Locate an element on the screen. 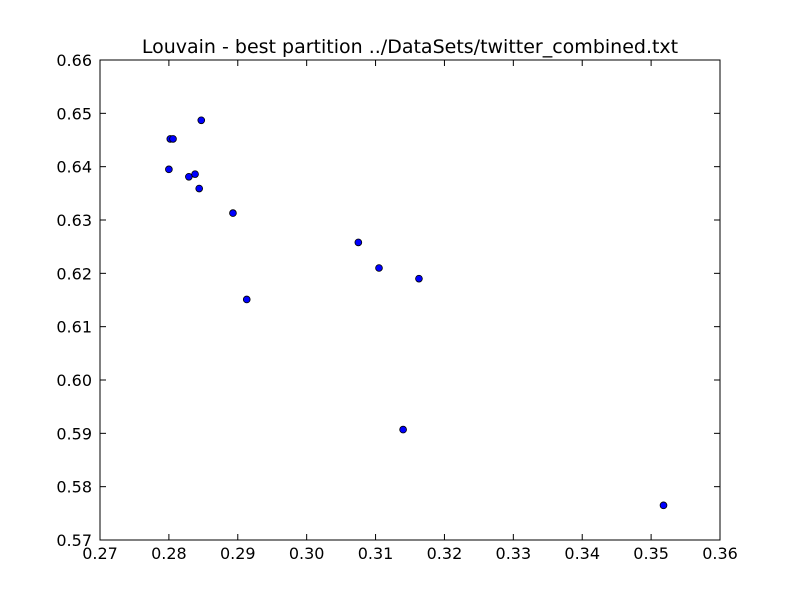 The image size is (800, 600). x-tick-label: 0.31 is located at coordinates (376, 553).